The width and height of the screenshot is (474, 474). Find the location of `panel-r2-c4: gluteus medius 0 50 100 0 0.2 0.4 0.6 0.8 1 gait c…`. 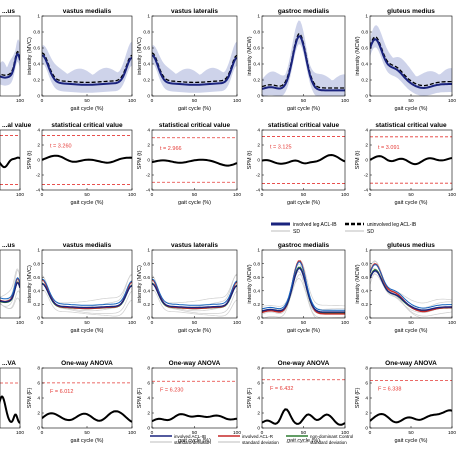

panel-r2-c4: gluteus medius 0 50 100 0 0.2 0.4 0.6 0.8 1 gait c… is located at coordinates (405, 288).